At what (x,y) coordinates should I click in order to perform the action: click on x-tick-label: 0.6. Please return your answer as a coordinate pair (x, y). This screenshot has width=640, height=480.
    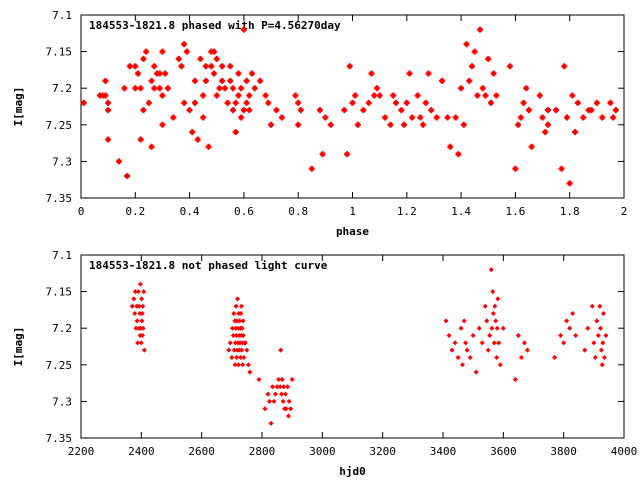
    Looking at the image, I should click on (244, 211).